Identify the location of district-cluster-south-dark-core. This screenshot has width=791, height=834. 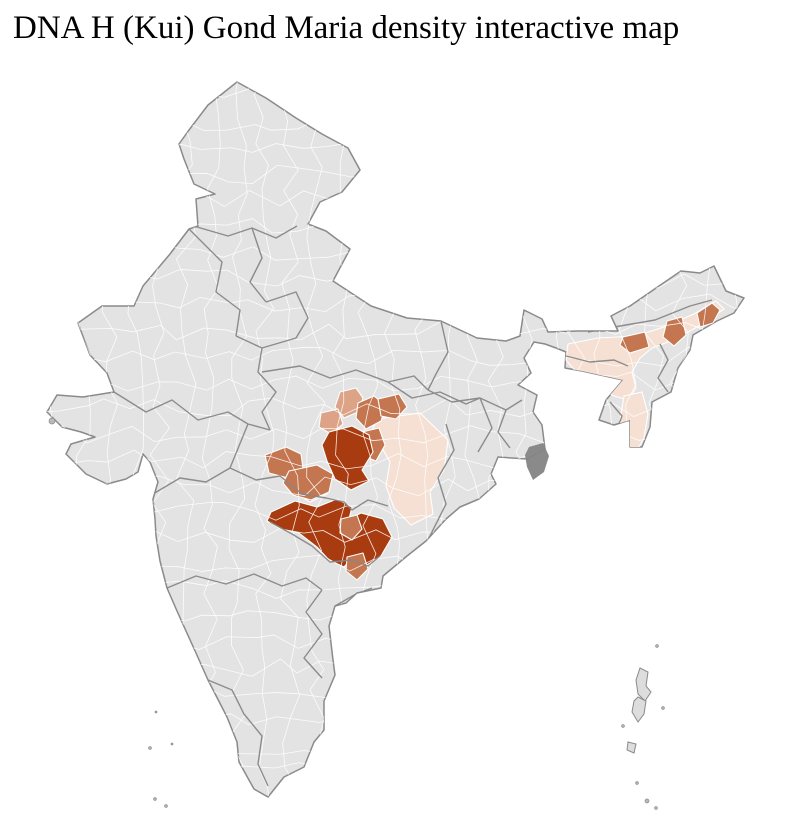
(329, 533).